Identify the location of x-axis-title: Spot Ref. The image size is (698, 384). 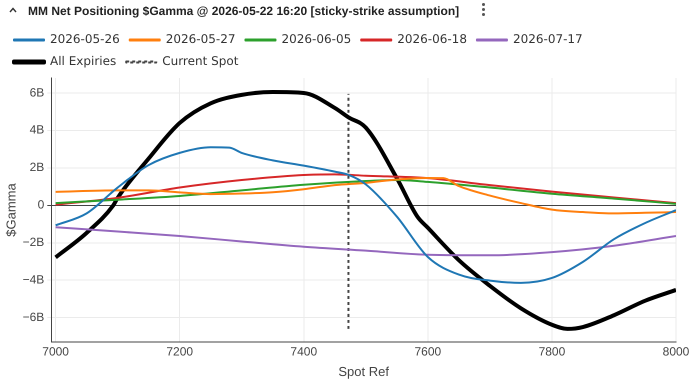
(364, 371).